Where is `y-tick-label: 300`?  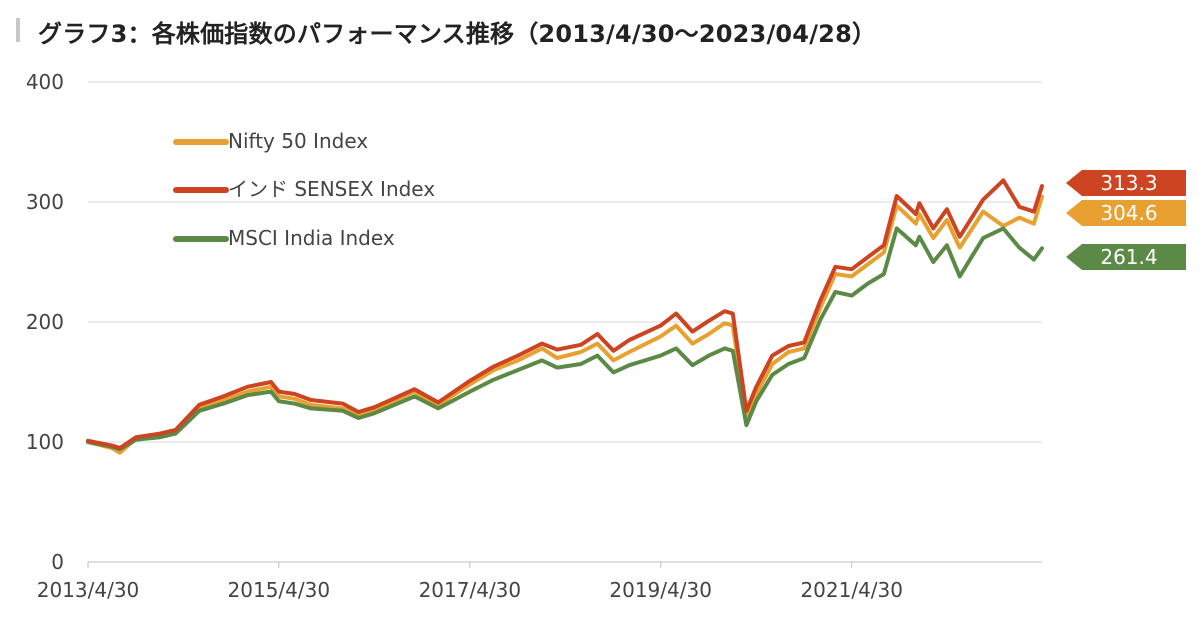
y-tick-label: 300 is located at coordinates (45, 202).